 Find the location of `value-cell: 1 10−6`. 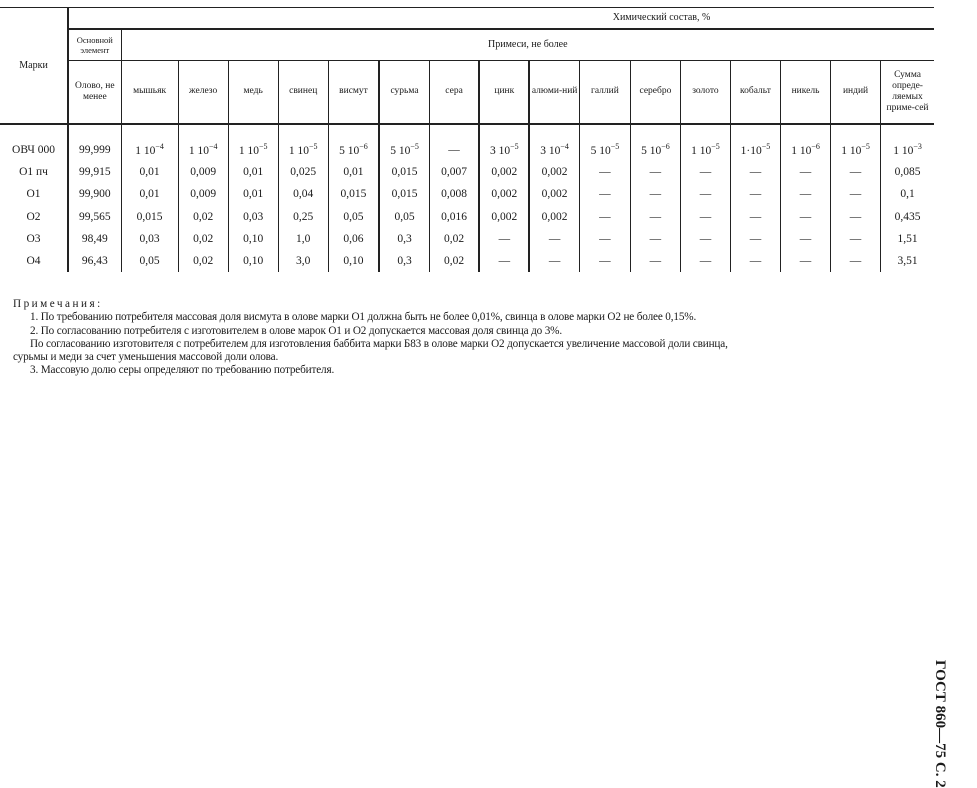

value-cell: 1 10−6 is located at coordinates (805, 142).